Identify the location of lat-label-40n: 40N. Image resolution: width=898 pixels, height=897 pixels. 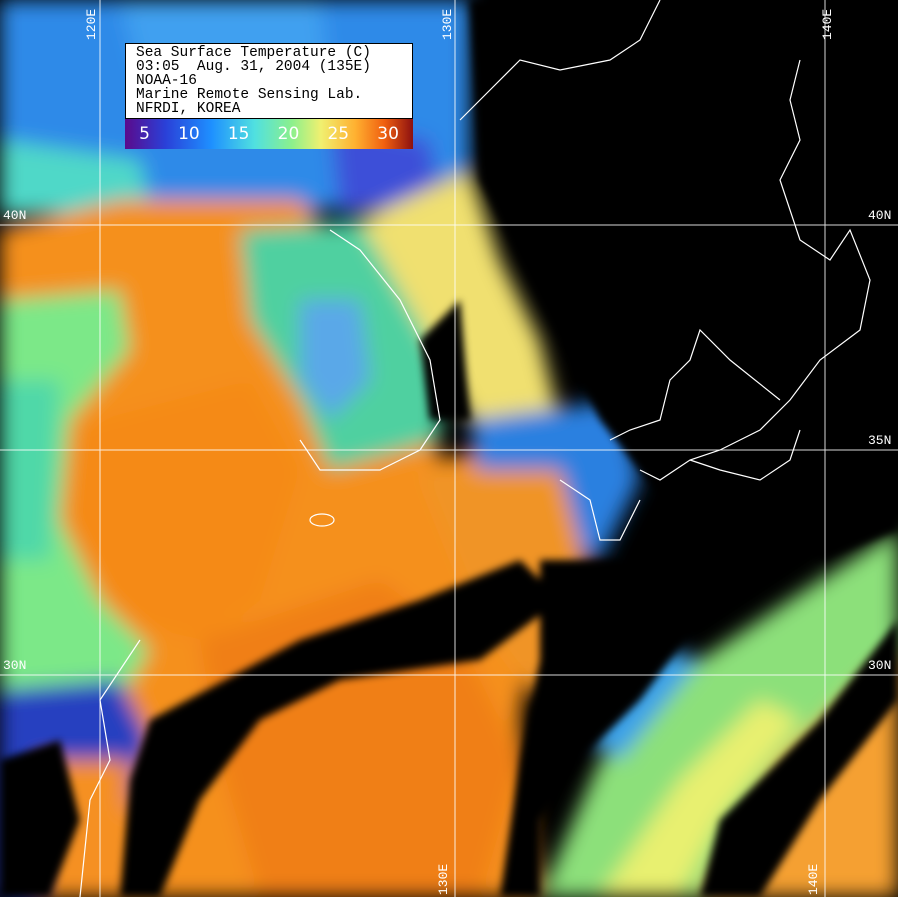
(15, 215).